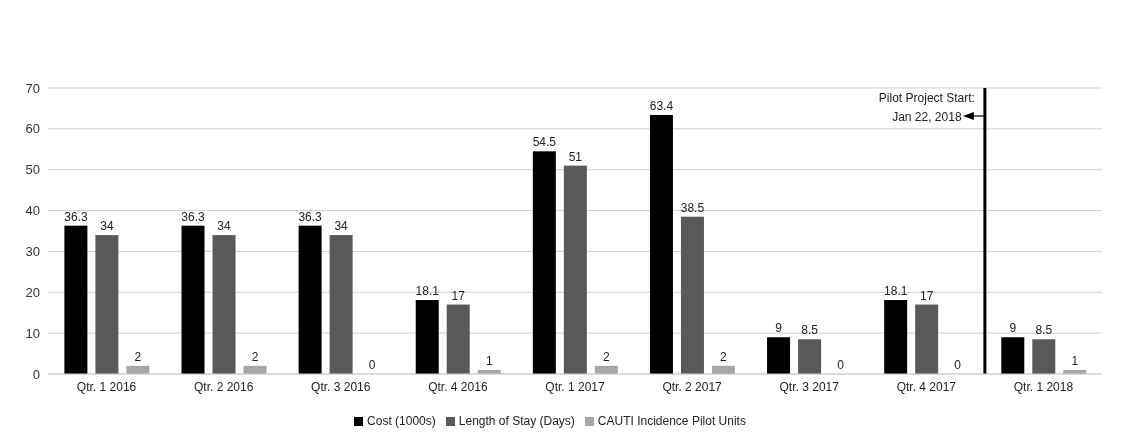 The width and height of the screenshot is (1130, 447). Describe the element at coordinates (926, 386) in the screenshot. I see `x-tick-label: Qtr. 4 2017` at that location.